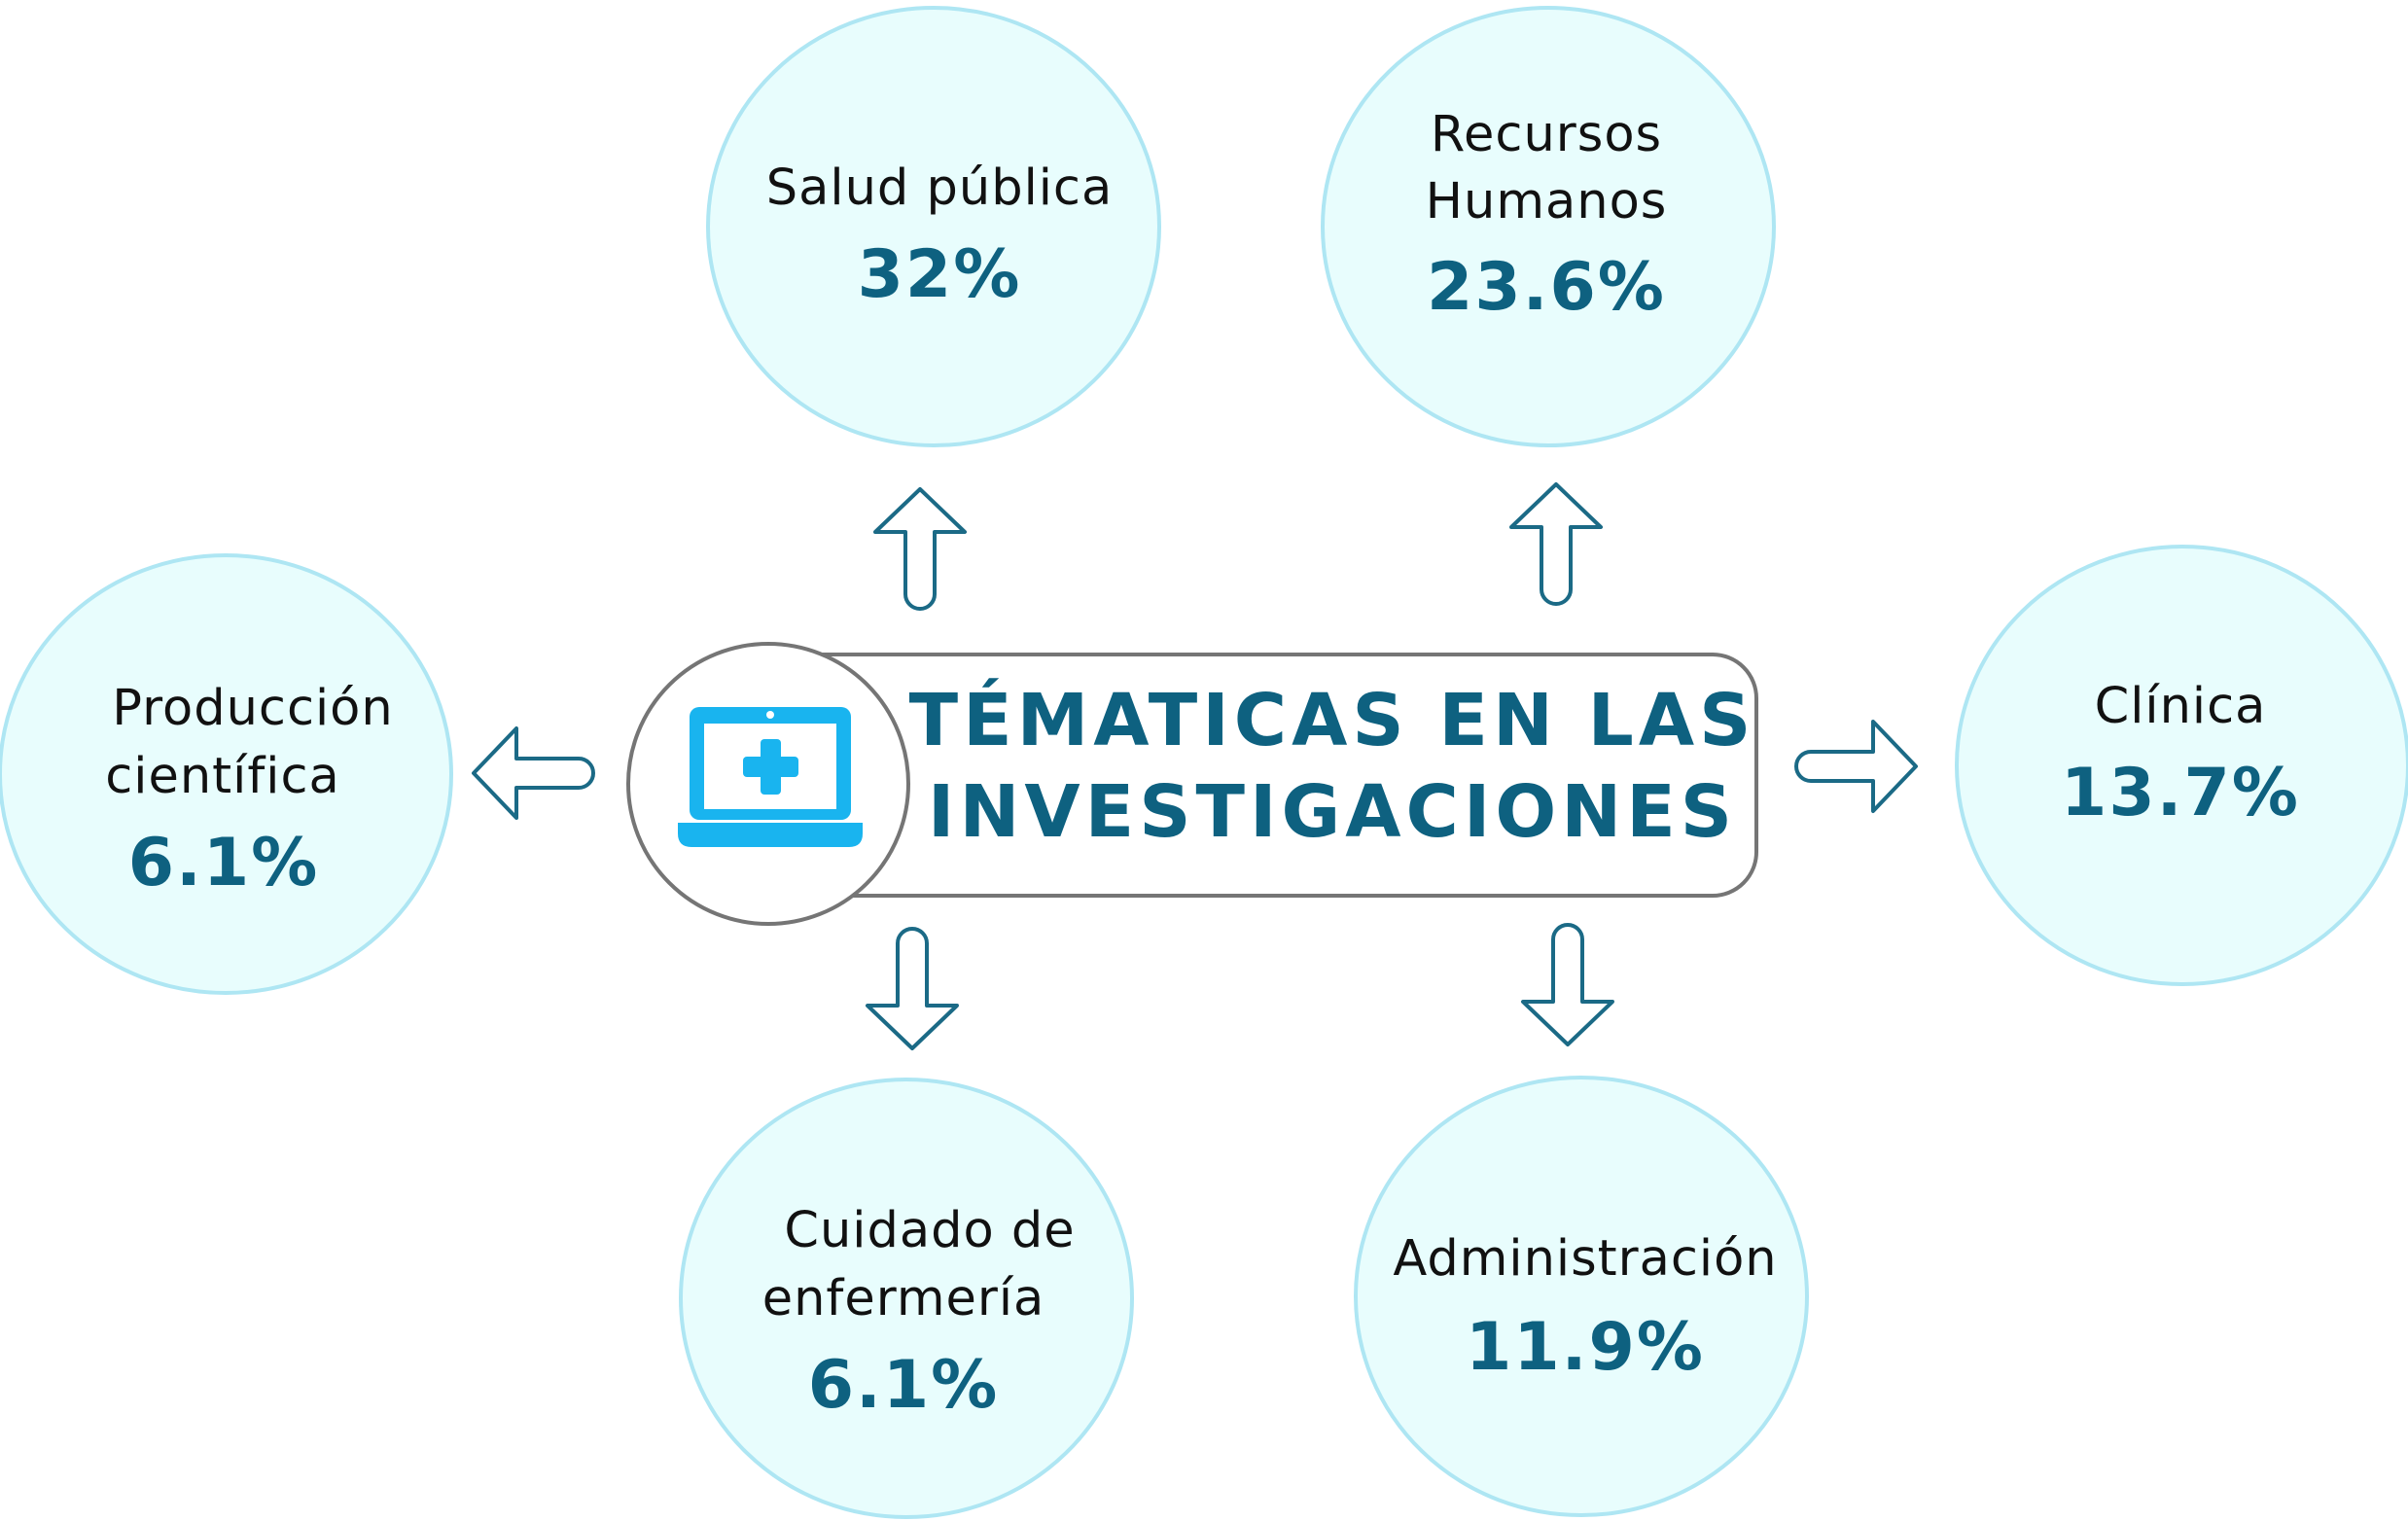  Describe the element at coordinates (1856, 766) in the screenshot. I see `arrow-right-clinica-icon` at that location.